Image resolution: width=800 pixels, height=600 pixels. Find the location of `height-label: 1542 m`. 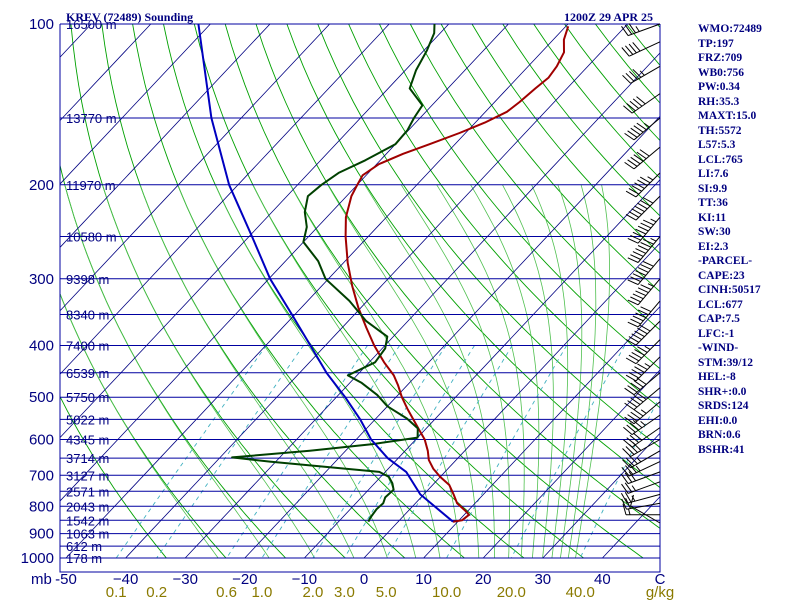

height-label: 1542 m is located at coordinates (87, 520).